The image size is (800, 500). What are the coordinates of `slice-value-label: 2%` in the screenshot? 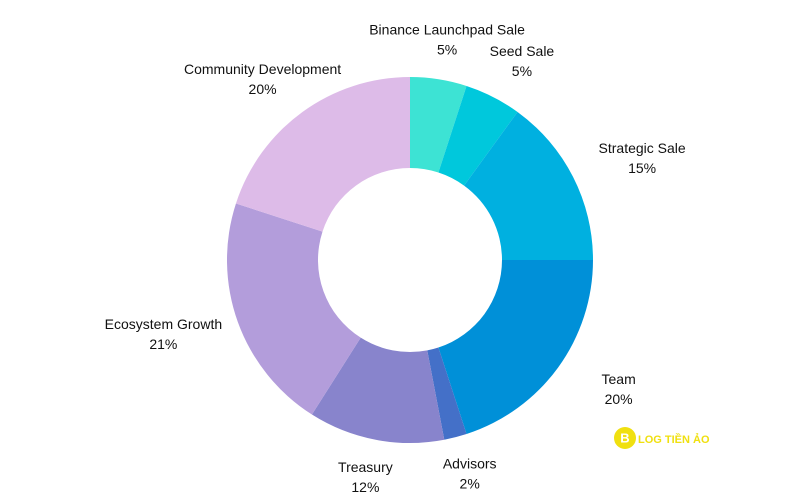 It's located at (470, 484).